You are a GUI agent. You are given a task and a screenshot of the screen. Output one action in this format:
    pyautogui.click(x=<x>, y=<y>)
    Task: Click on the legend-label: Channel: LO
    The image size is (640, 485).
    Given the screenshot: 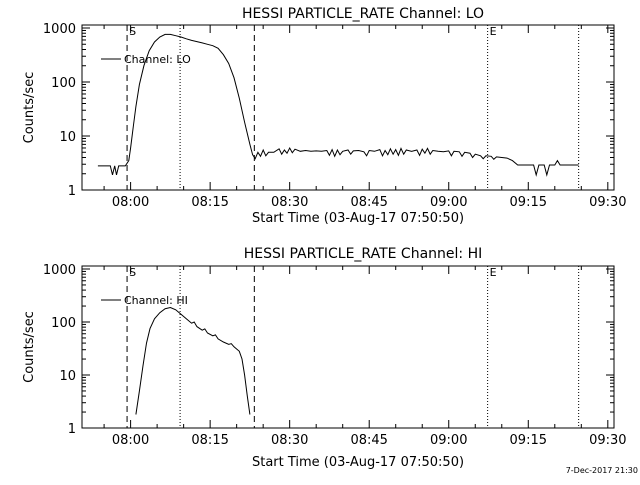 What is the action you would take?
    pyautogui.click(x=157, y=59)
    